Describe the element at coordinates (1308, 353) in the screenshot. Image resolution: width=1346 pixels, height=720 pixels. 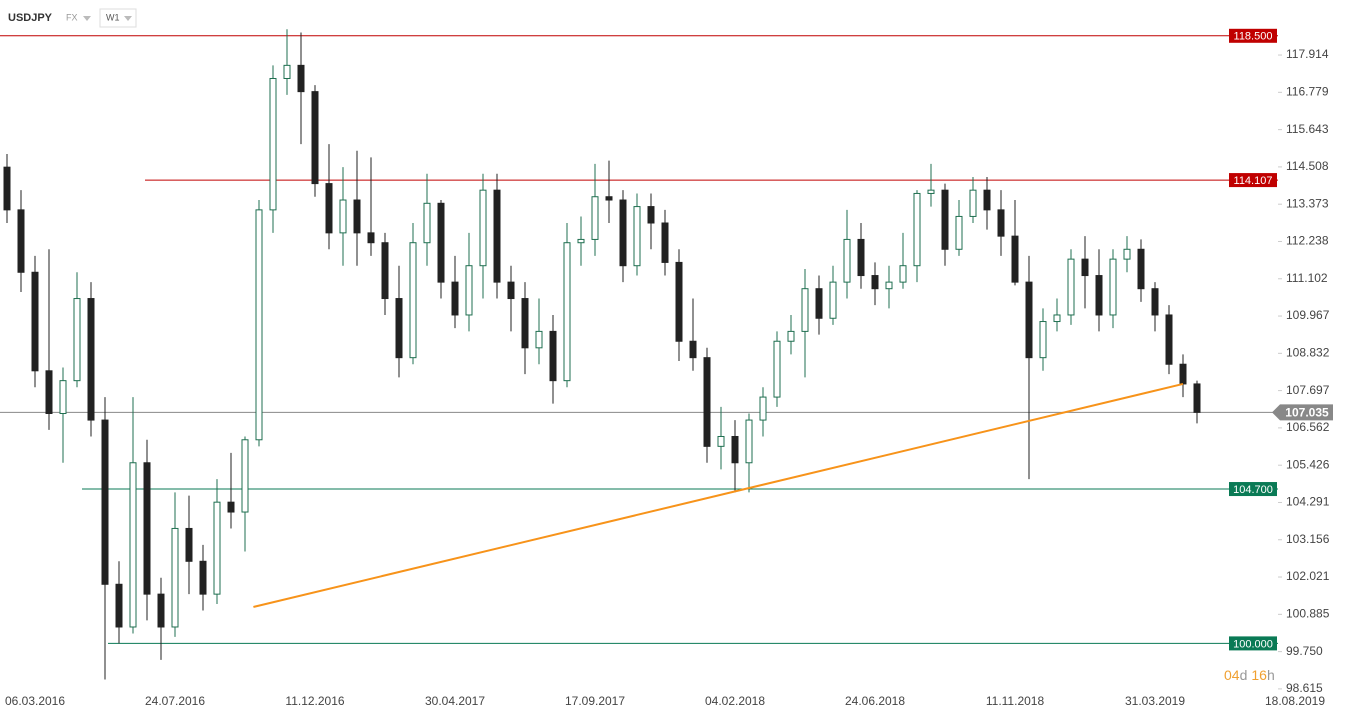
I see `y-tick-label: 108.832` at that location.